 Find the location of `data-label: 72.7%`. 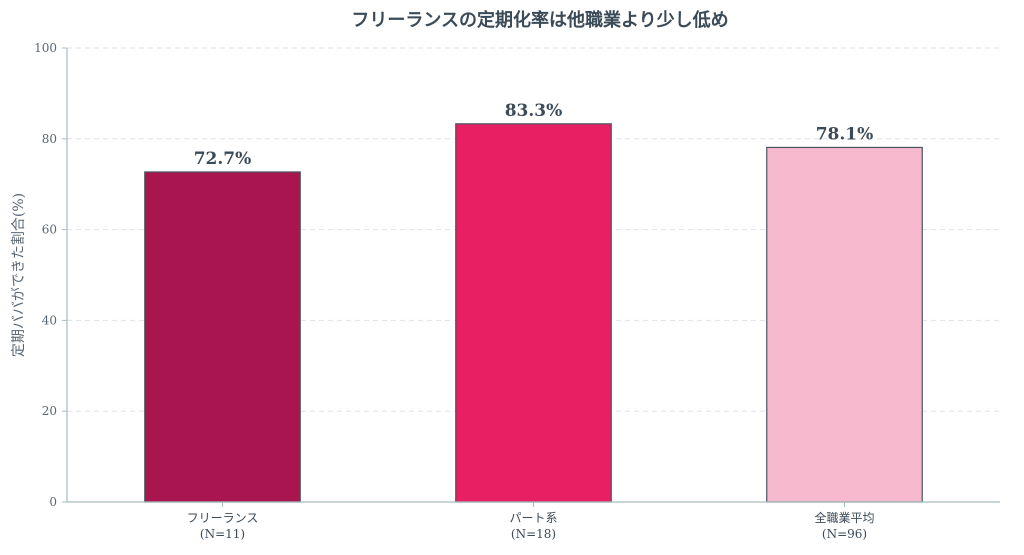

data-label: 72.7% is located at coordinates (223, 159).